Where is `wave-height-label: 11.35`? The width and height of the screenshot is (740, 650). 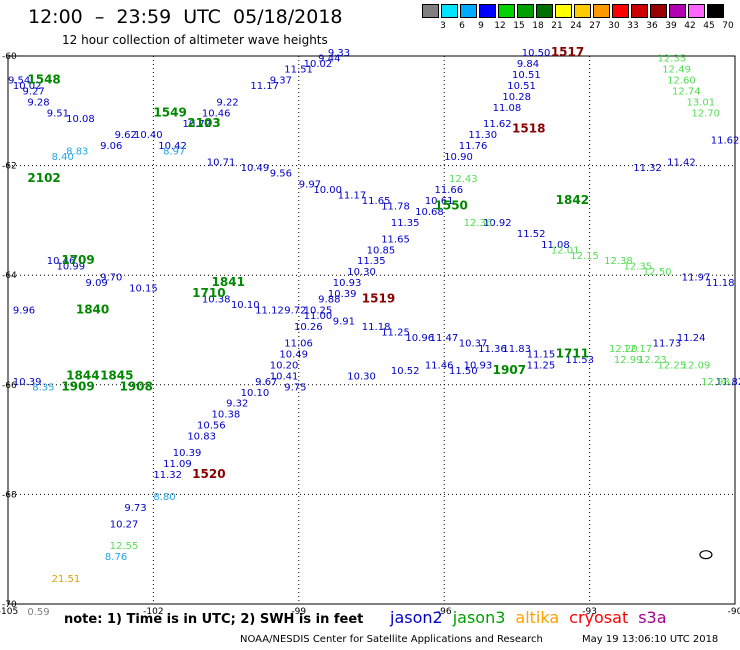 wave-height-label: 11.35 is located at coordinates (371, 261).